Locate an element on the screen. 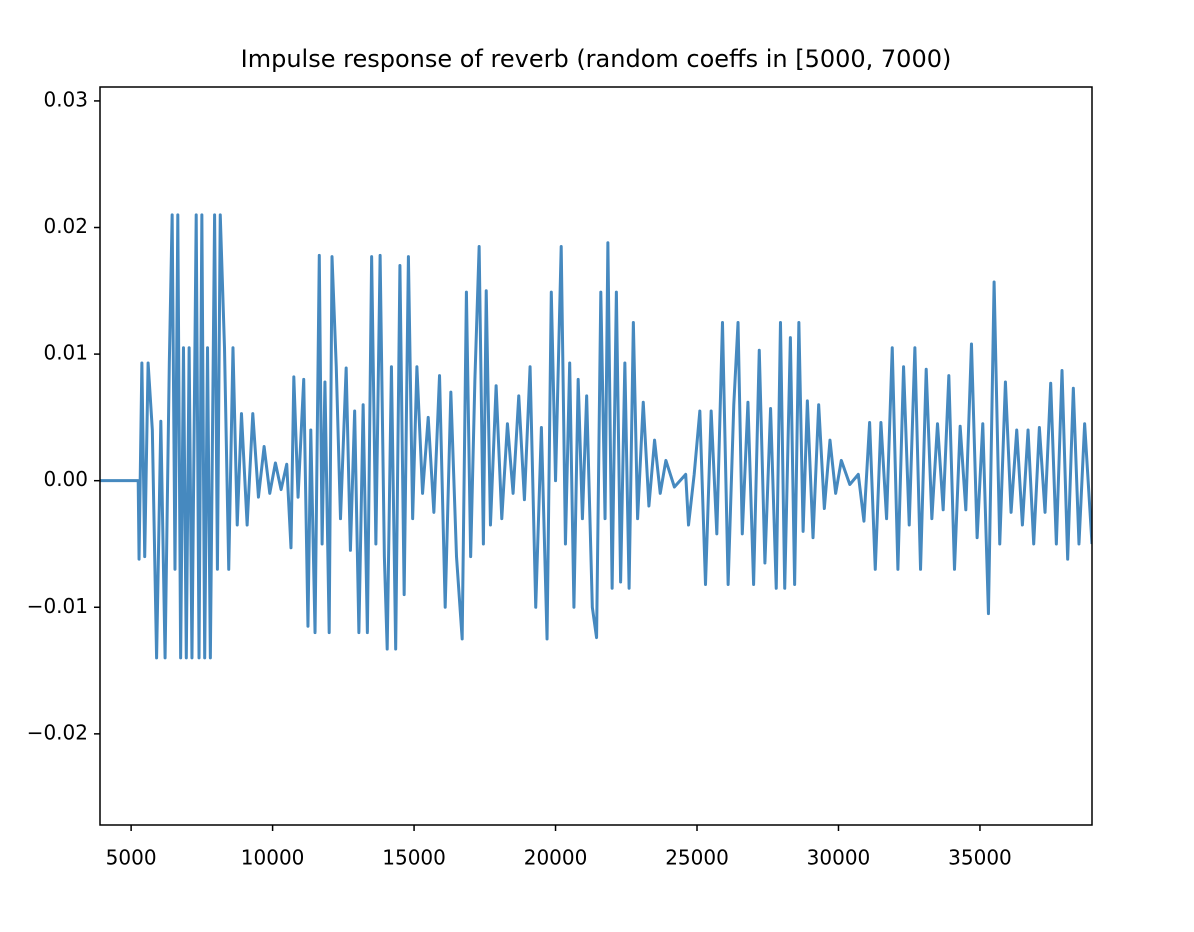 This screenshot has height=932, width=1194. y-tick-label: 0.02 is located at coordinates (65, 226).